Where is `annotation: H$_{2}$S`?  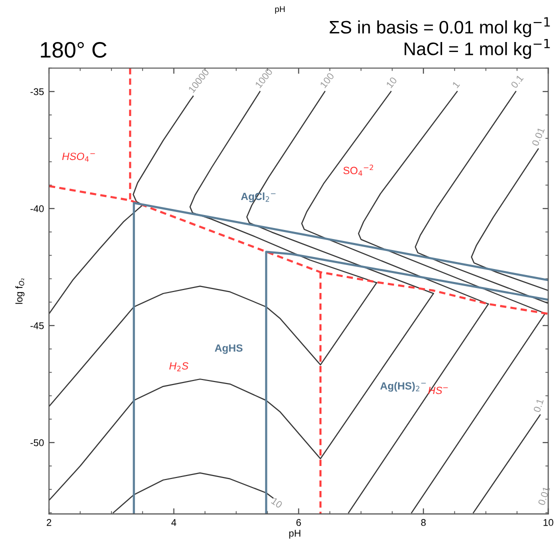 annotation: H$_{2}$S is located at coordinates (178, 367).